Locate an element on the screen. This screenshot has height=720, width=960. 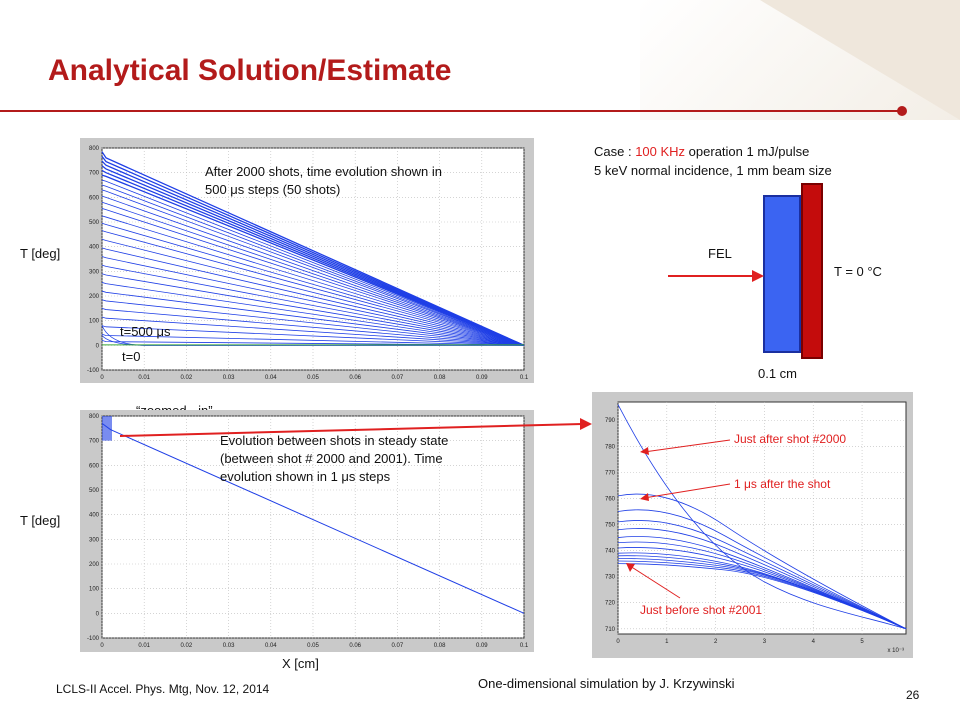
top-y-tick-label: 400 is located at coordinates (94, 248).